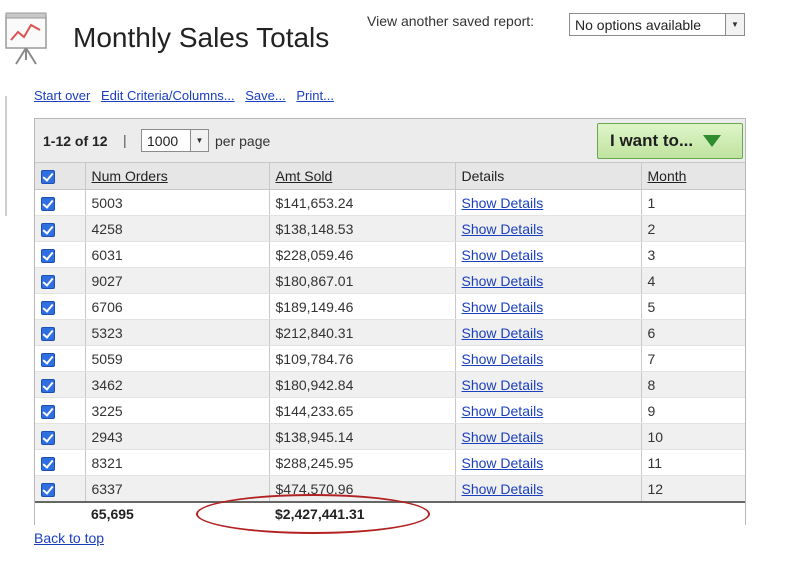 This screenshot has width=793, height=564. What do you see at coordinates (362, 176) in the screenshot?
I see `column-header-amt-sold: Amt Sold` at bounding box center [362, 176].